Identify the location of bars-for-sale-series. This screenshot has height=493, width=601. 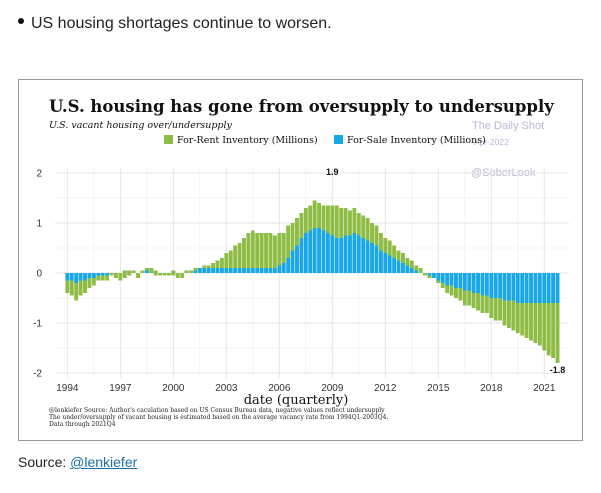
(312, 265).